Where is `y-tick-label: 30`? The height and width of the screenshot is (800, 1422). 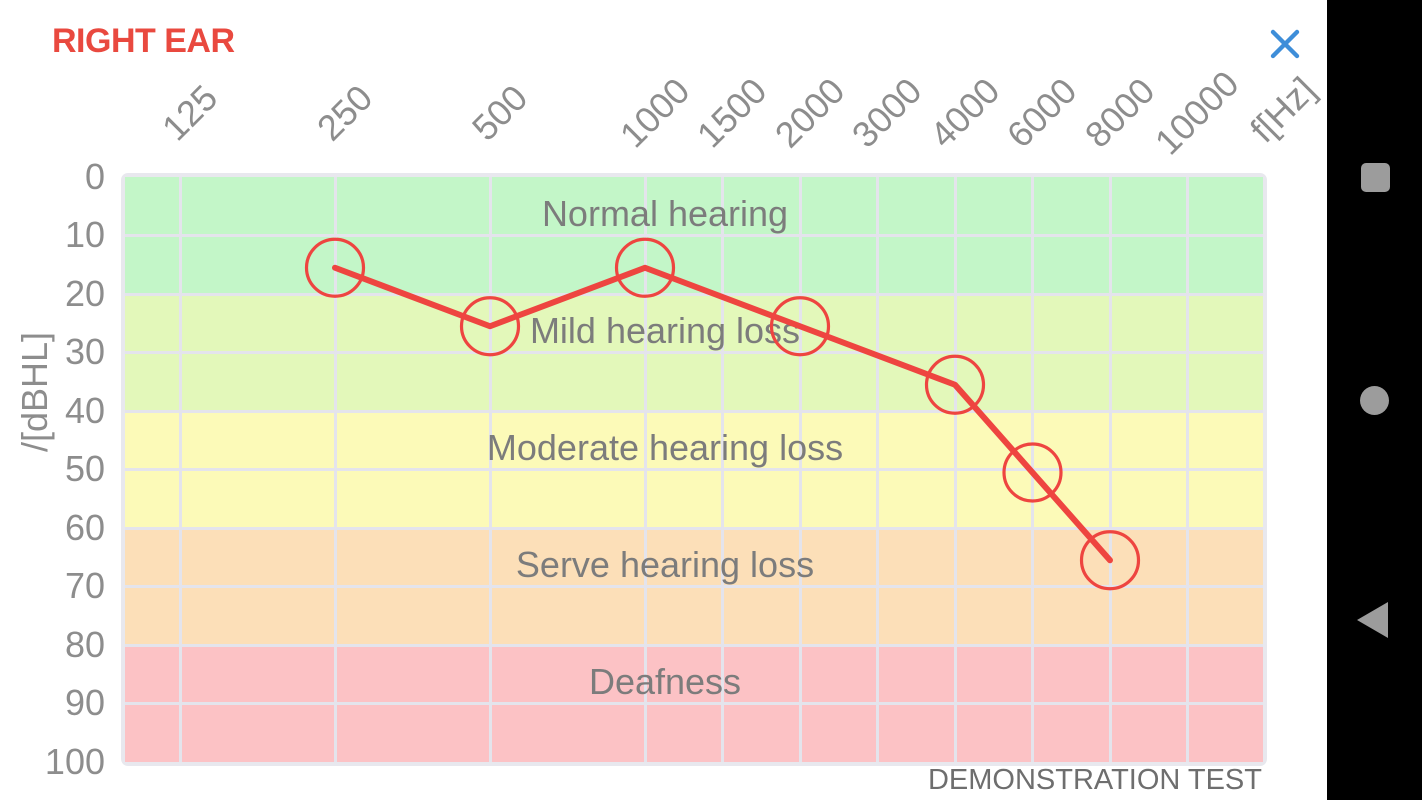
y-tick-label: 30 is located at coordinates (84, 351).